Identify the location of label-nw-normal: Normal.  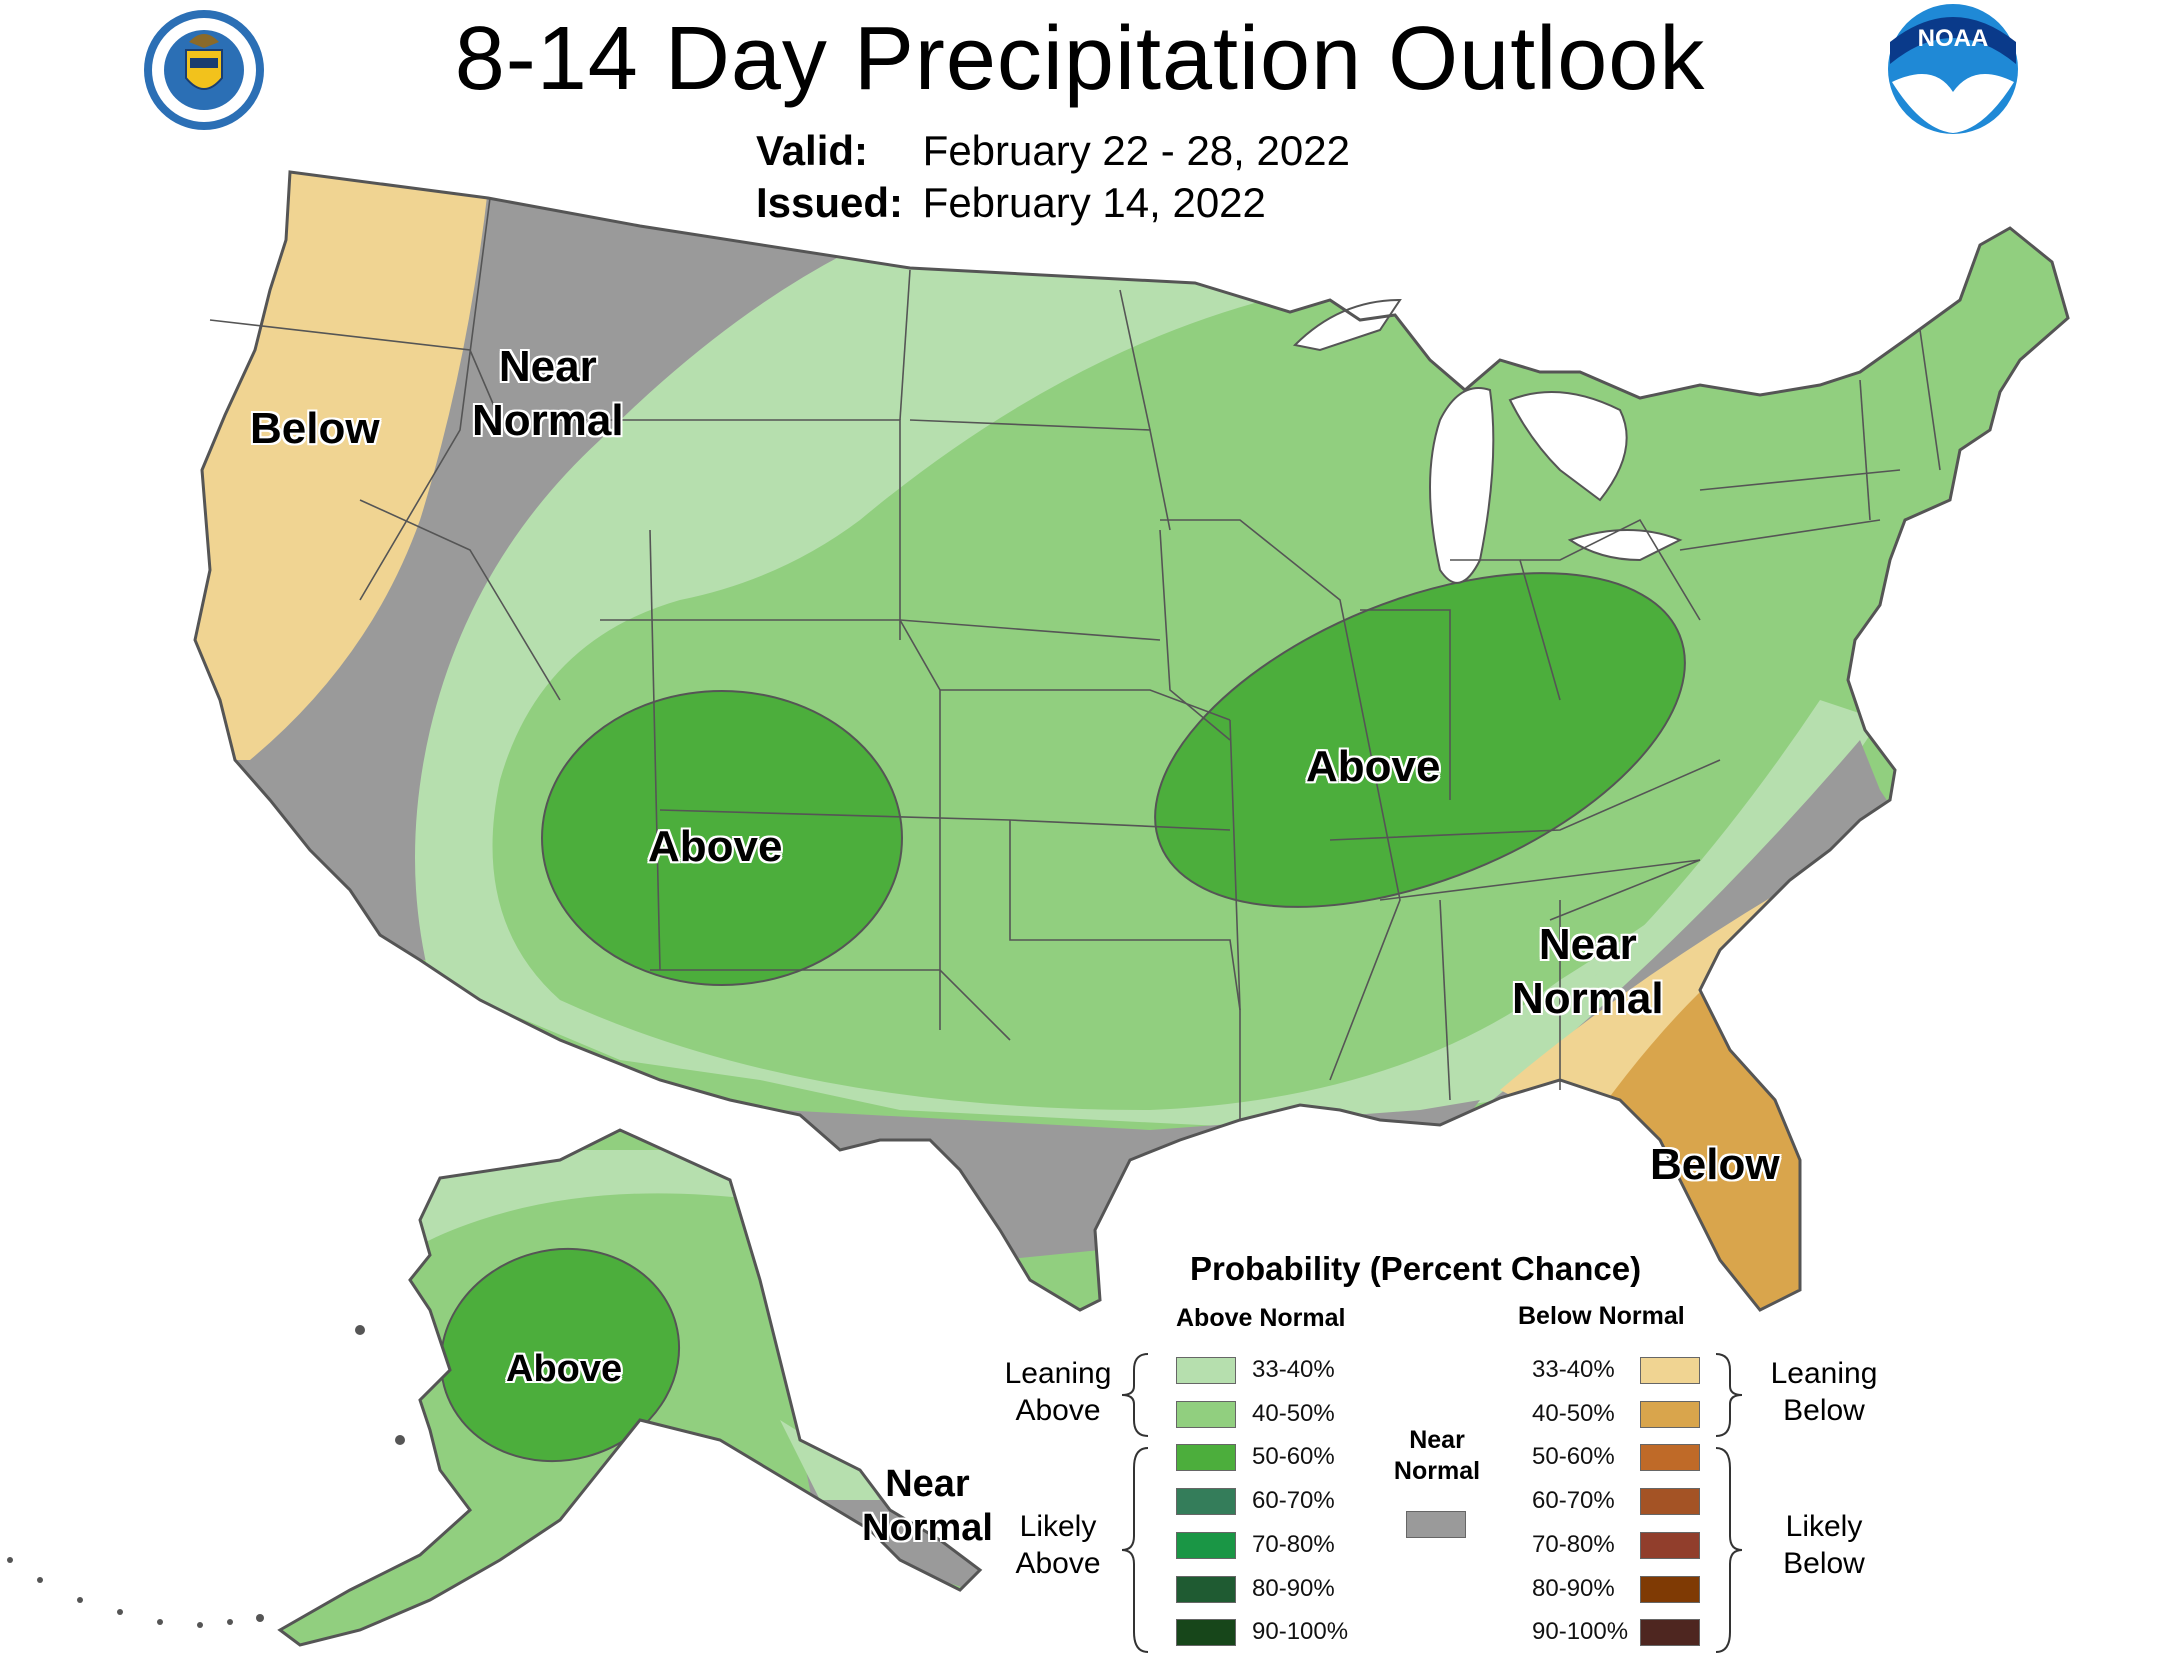
(548, 420).